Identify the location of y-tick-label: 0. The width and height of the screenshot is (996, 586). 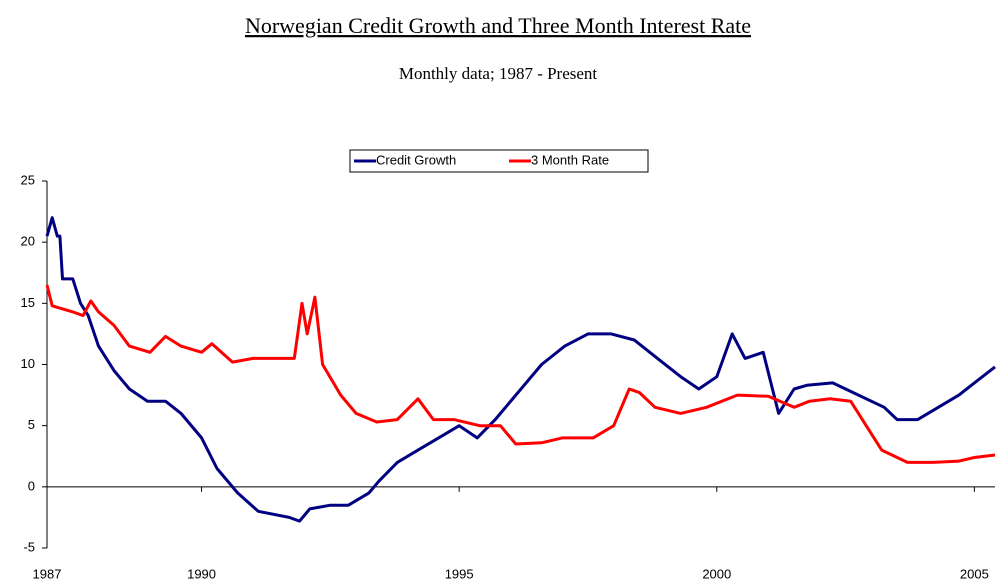
(31, 485).